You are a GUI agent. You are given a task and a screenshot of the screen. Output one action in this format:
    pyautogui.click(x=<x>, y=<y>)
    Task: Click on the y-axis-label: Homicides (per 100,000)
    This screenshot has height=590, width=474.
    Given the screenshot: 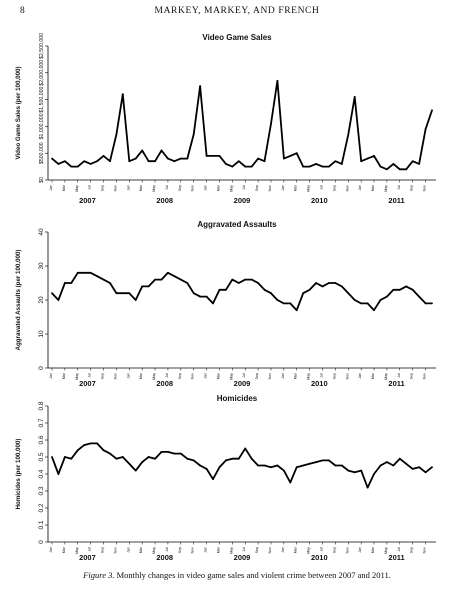 What is the action you would take?
    pyautogui.click(x=18, y=474)
    